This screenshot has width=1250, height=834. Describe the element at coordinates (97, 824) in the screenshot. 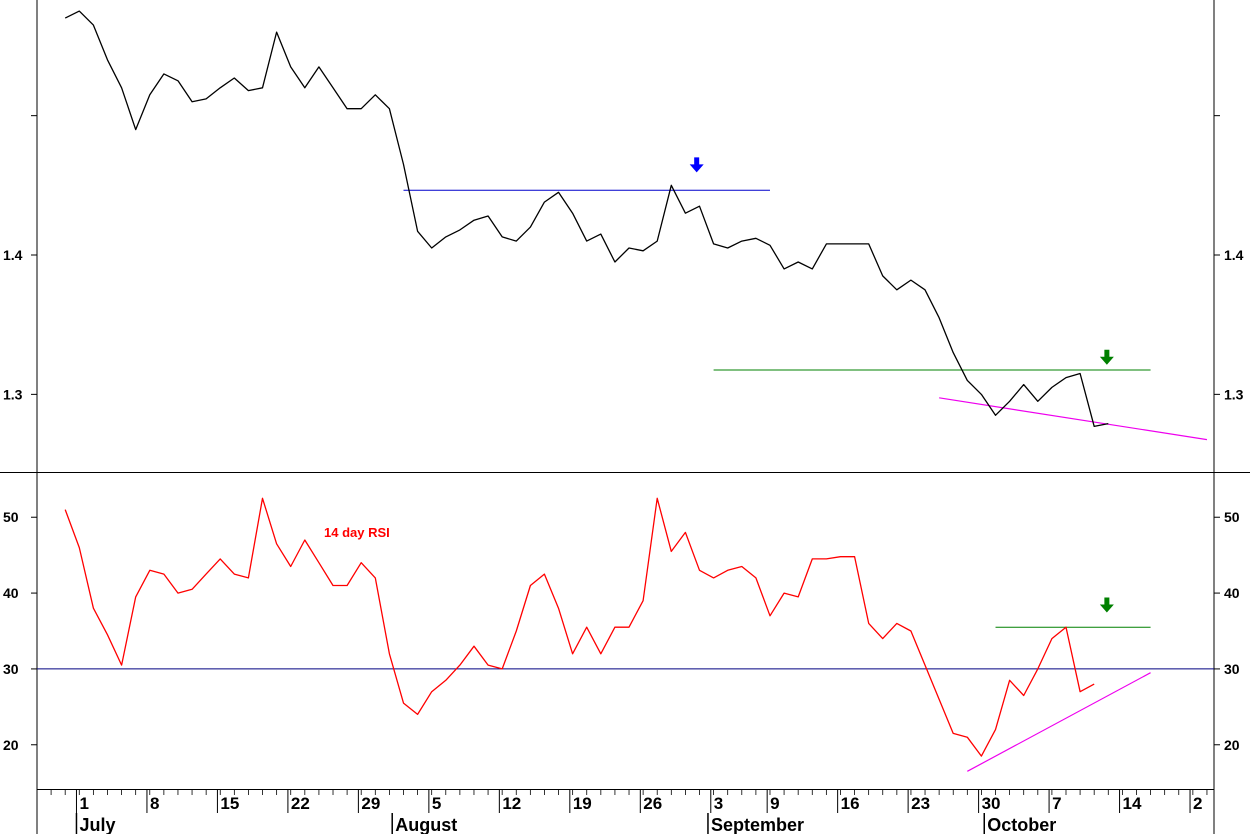

I see `month-label: July` at that location.